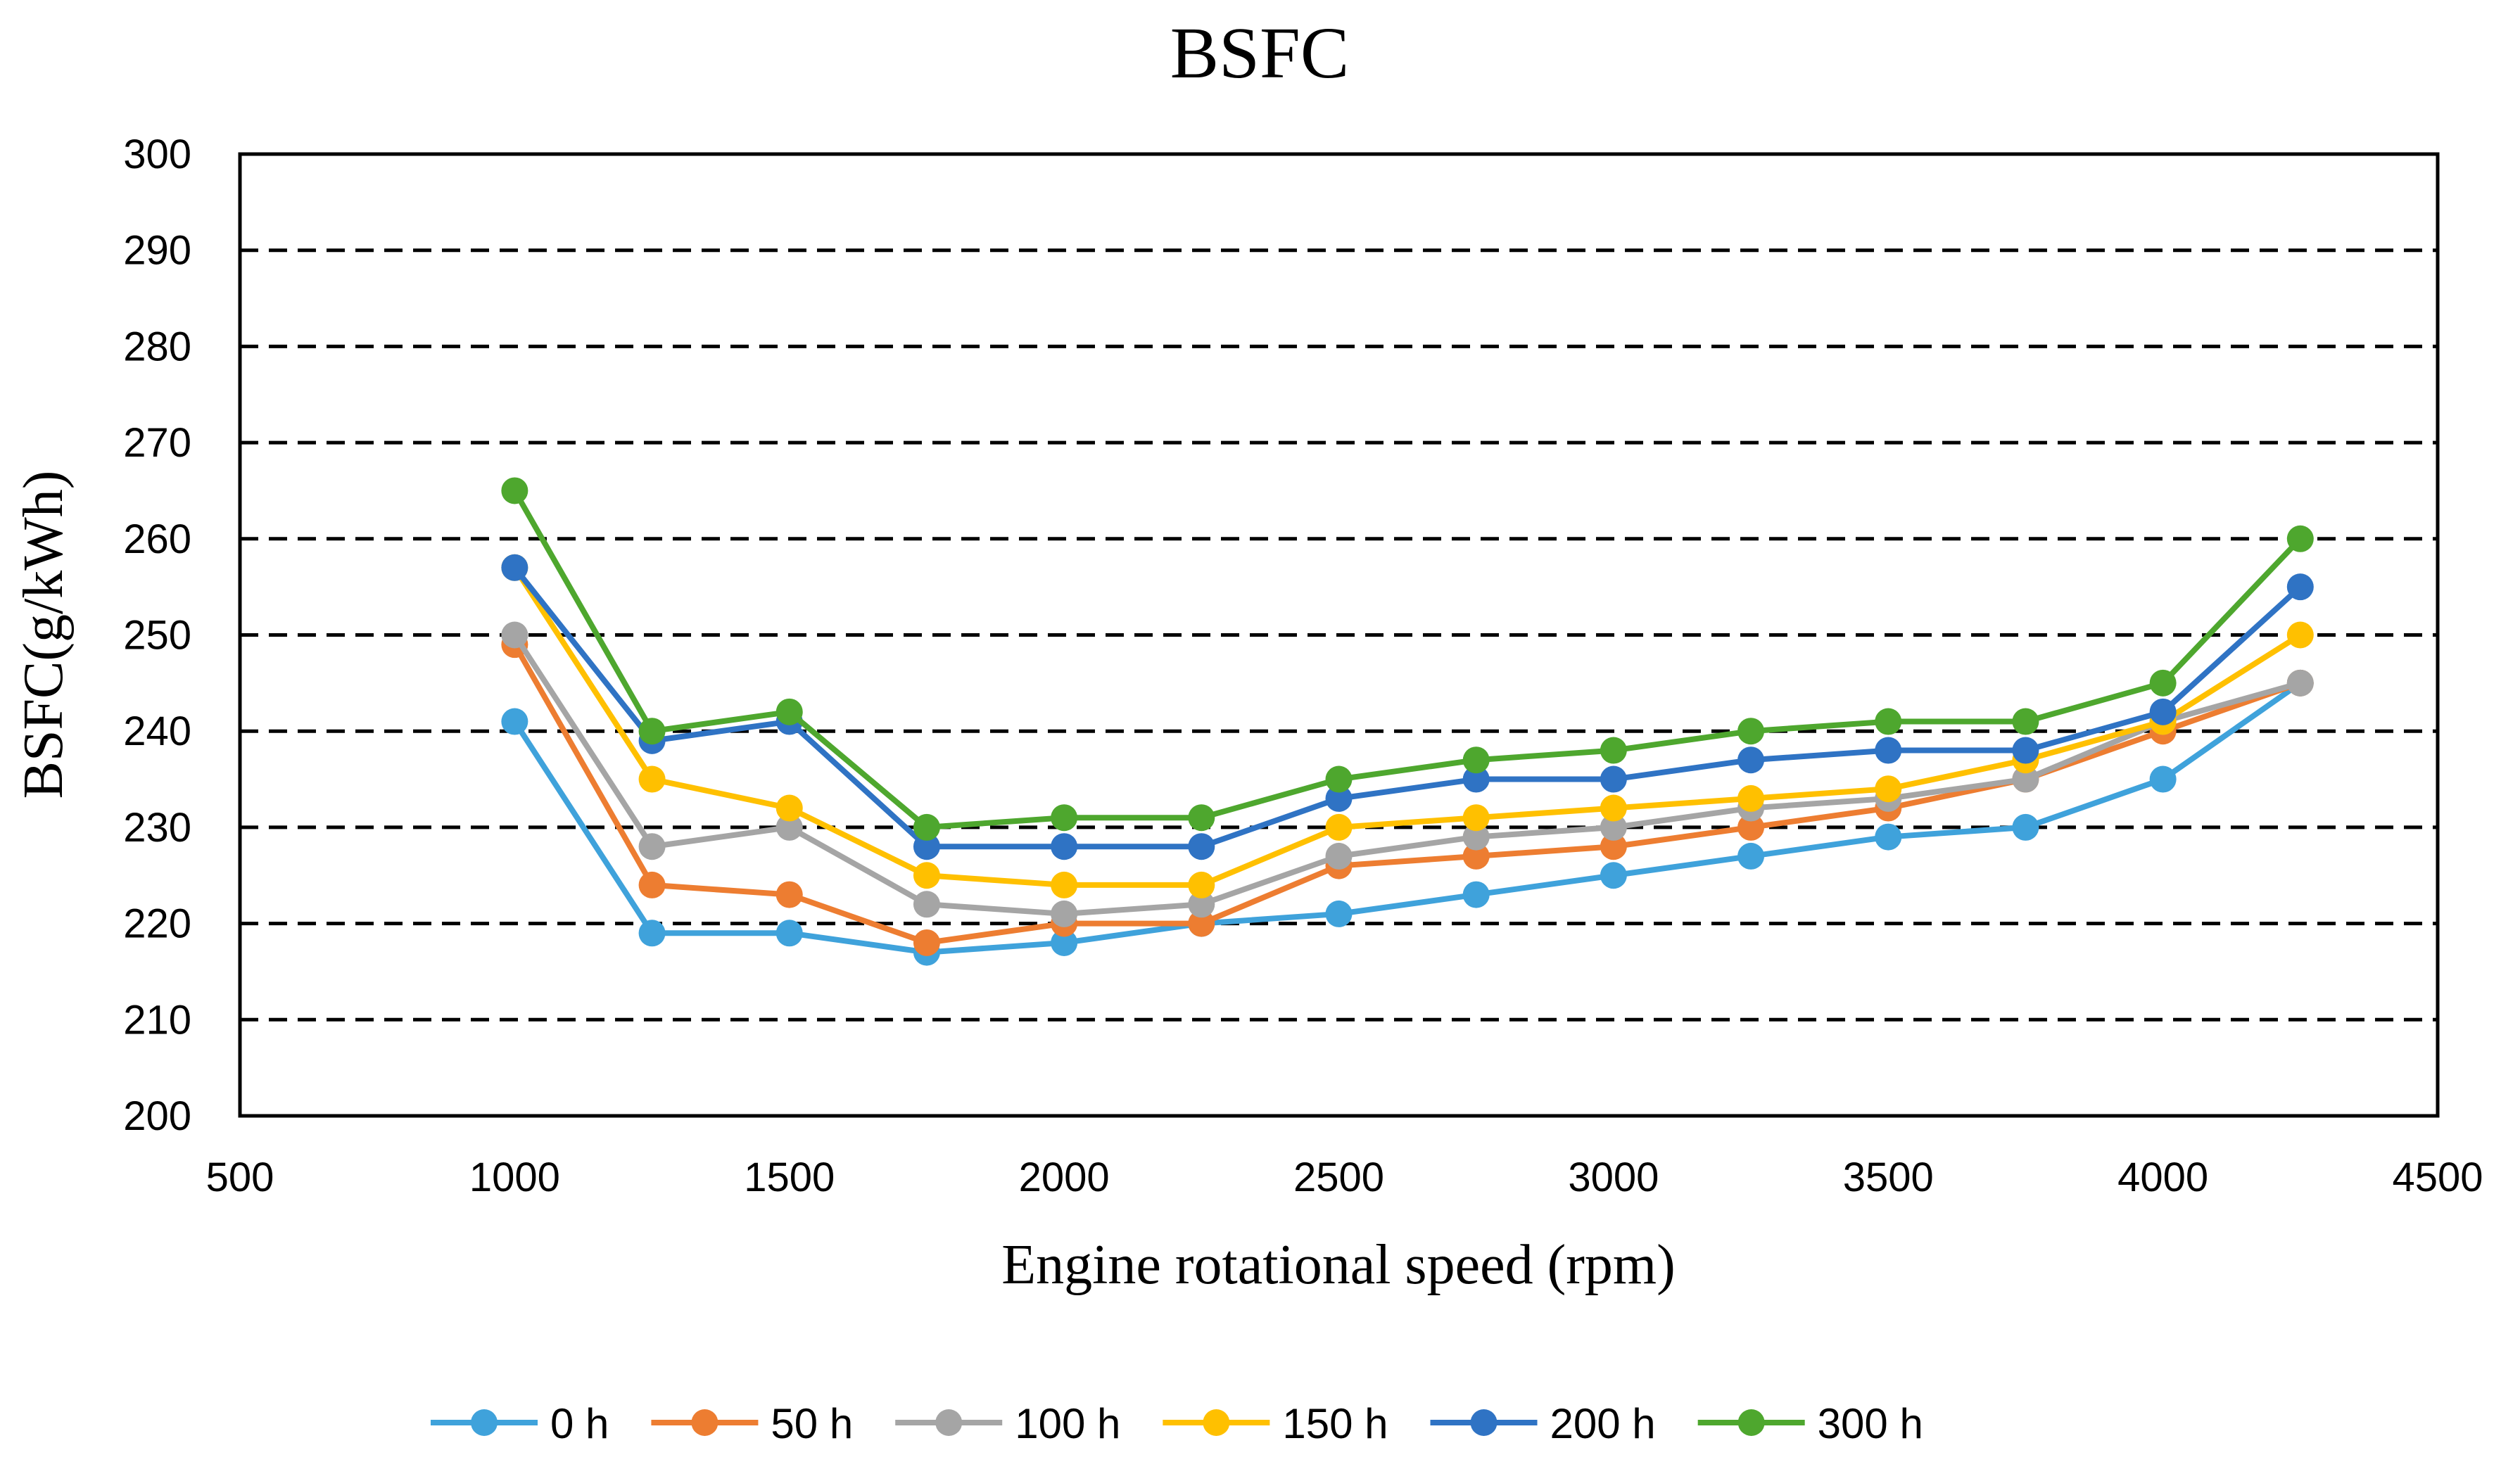 This screenshot has height=1462, width=2520. I want to click on x-tick-label-3000: 3000, so click(1613, 1177).